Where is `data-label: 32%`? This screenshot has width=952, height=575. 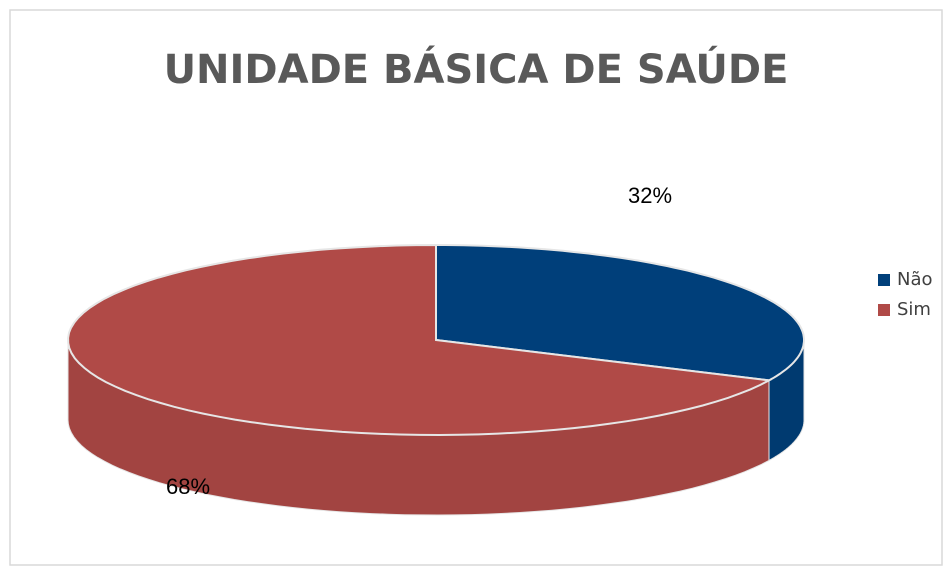
data-label: 32% is located at coordinates (650, 195).